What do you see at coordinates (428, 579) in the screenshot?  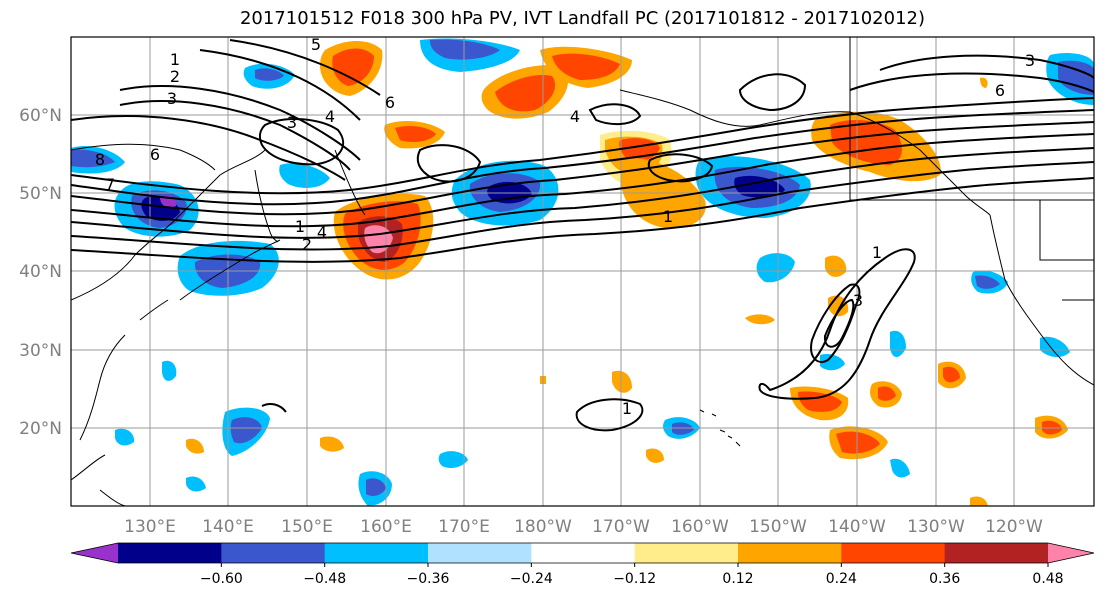 I see `colorbar-tick-label: −0.36` at bounding box center [428, 579].